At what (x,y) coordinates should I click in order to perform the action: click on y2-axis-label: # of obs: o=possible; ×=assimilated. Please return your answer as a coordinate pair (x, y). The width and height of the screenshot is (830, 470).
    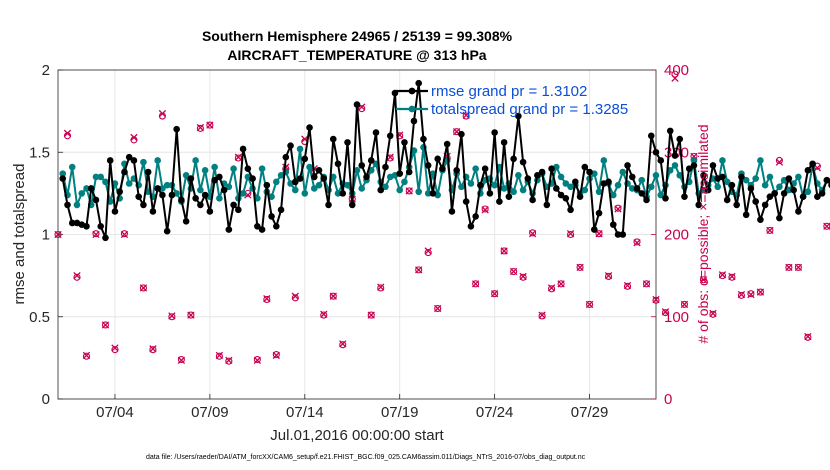
    Looking at the image, I should click on (703, 233).